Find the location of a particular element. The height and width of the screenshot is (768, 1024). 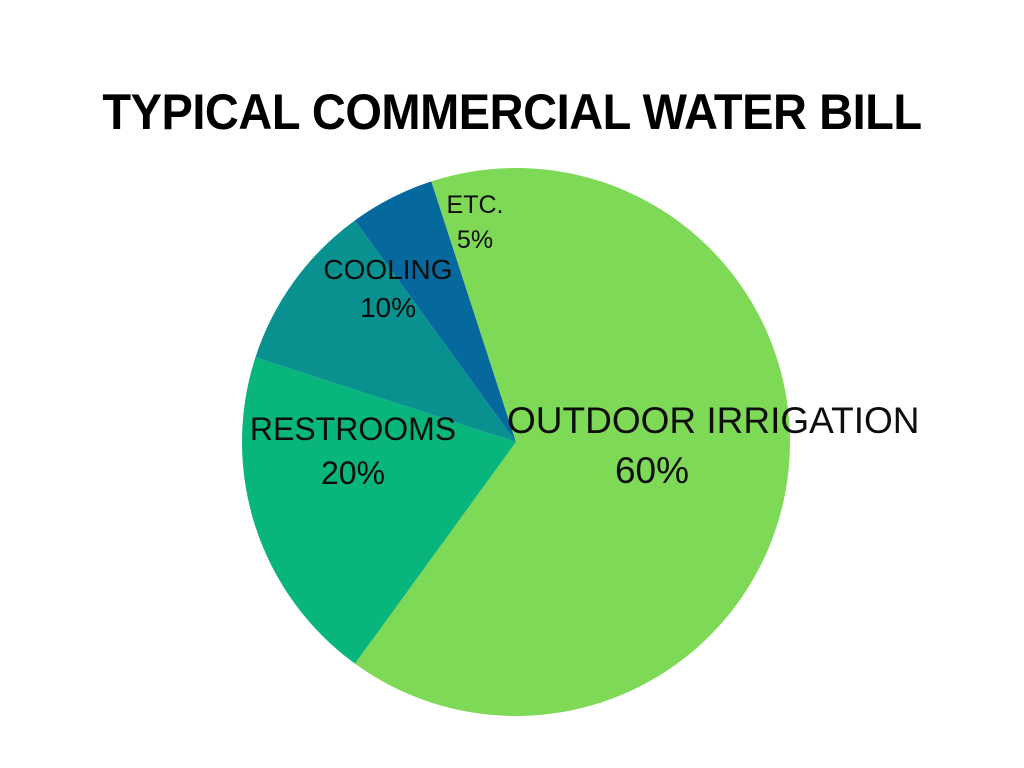

pie-slice-outdoor-irrigation-wrap is located at coordinates (473, 305).